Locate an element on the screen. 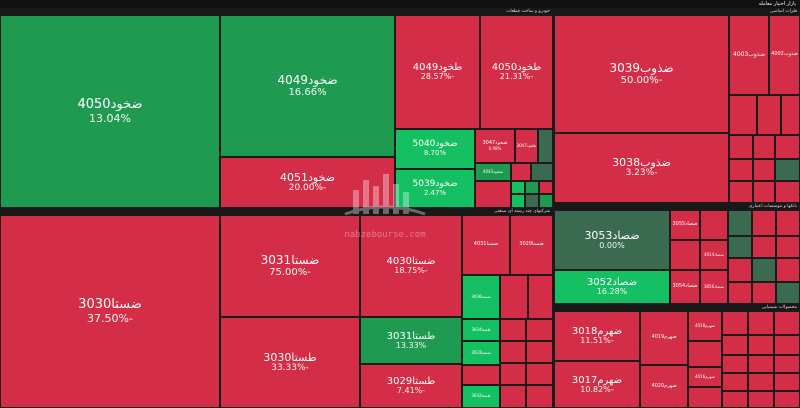 Image resolution: width=800 pixels, height=408 pixels. treemap-tile: ضستا3029 is located at coordinates (531, 245).